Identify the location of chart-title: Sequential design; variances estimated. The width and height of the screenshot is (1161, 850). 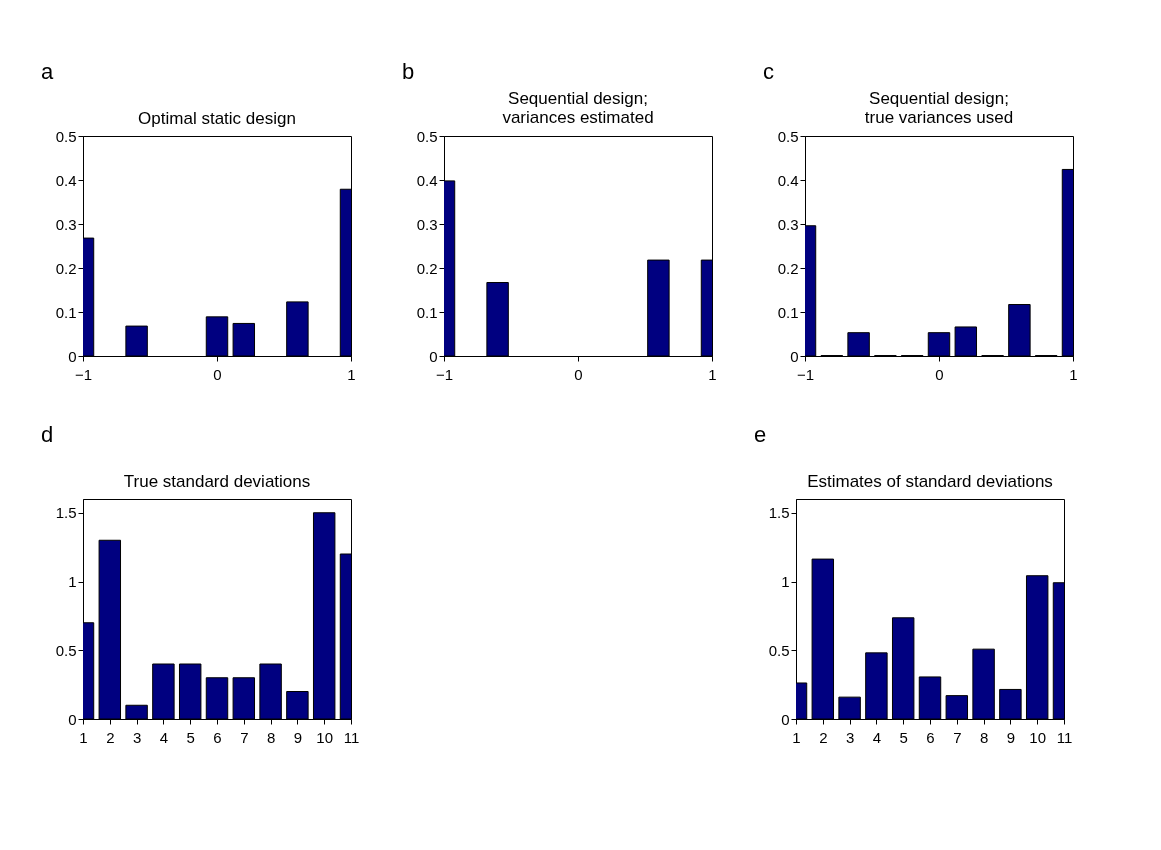
(578, 108).